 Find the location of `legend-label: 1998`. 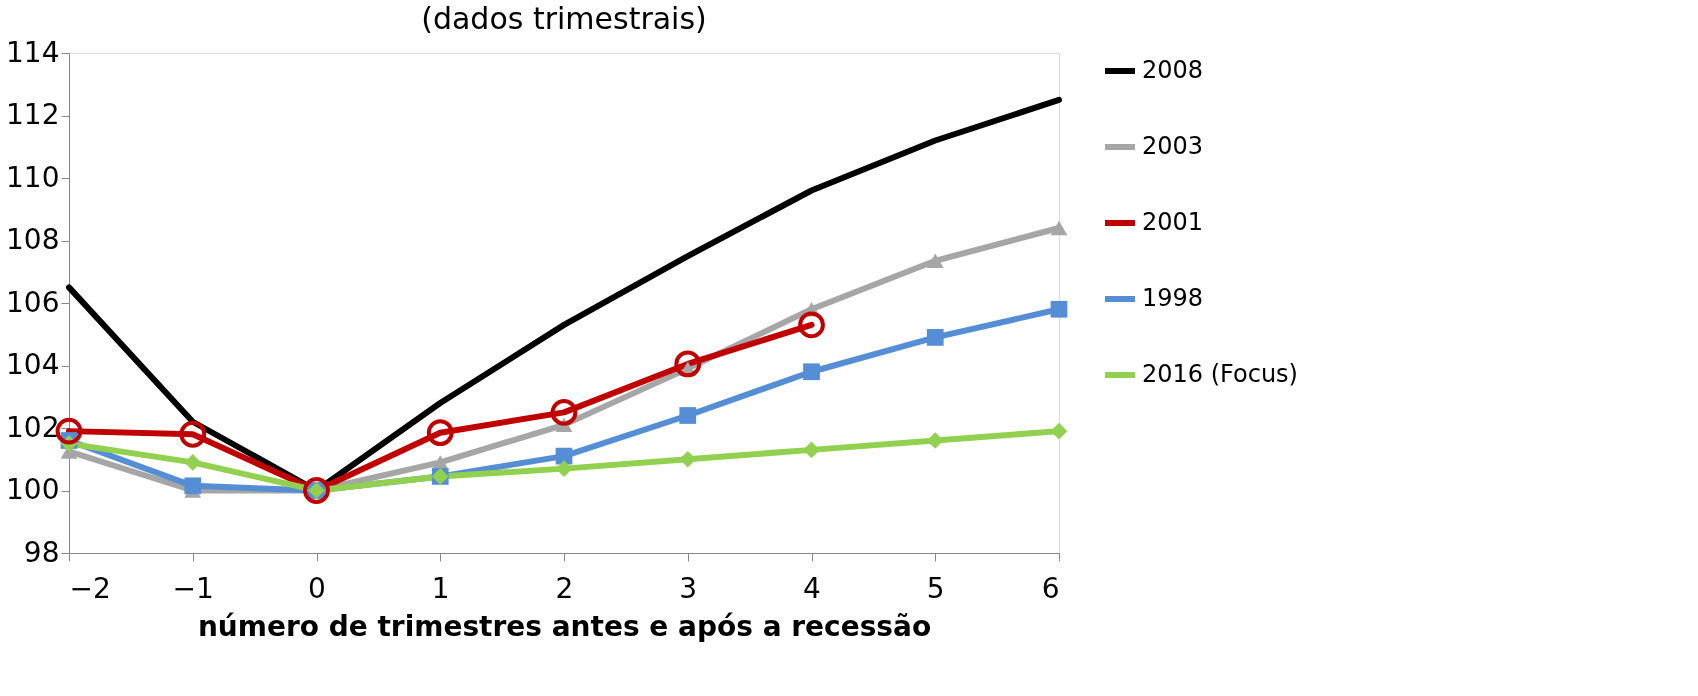

legend-label: 1998 is located at coordinates (1173, 298).